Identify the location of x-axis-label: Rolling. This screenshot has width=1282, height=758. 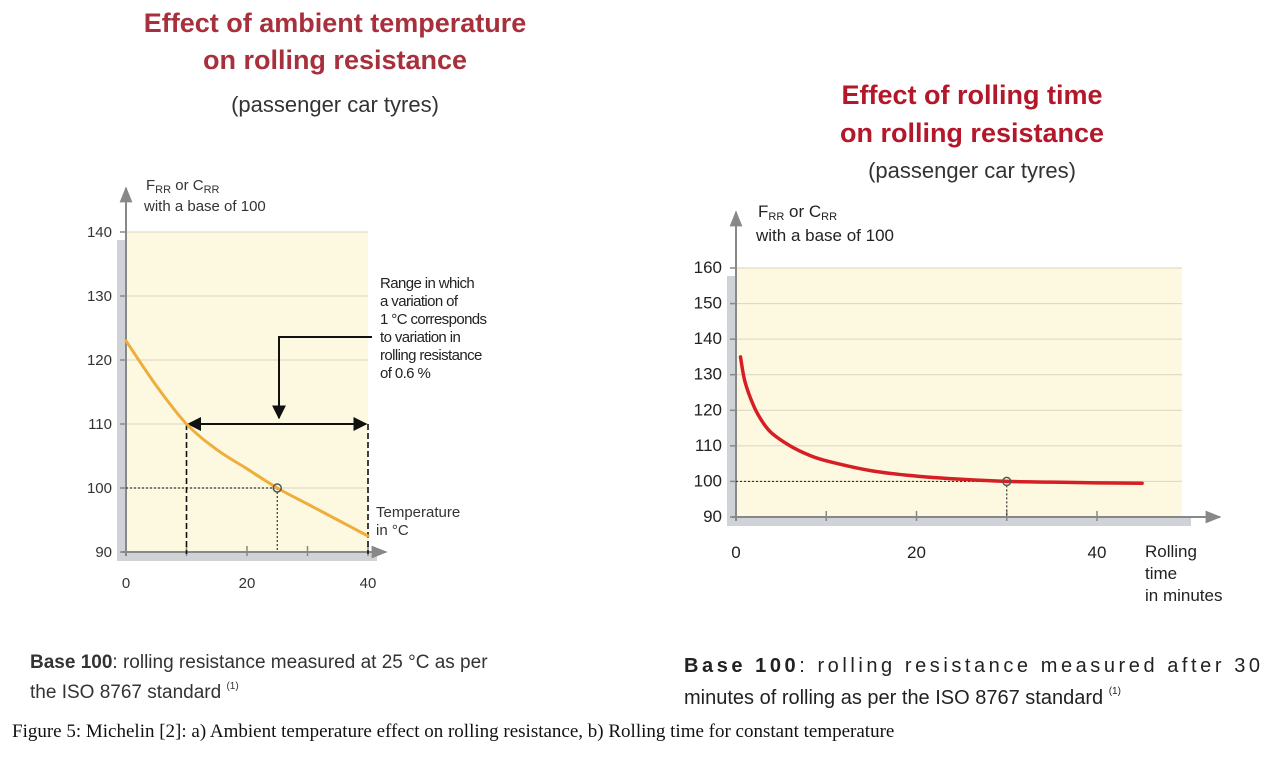
(1171, 551).